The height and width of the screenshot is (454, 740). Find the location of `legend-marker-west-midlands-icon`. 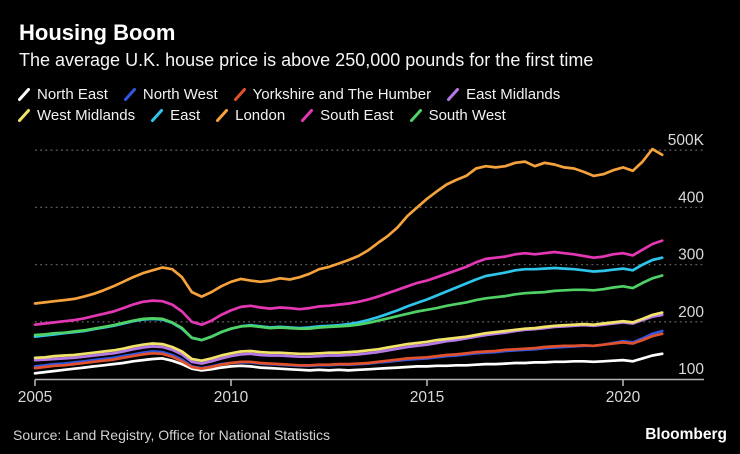

legend-marker-west-midlands-icon is located at coordinates (24, 115).